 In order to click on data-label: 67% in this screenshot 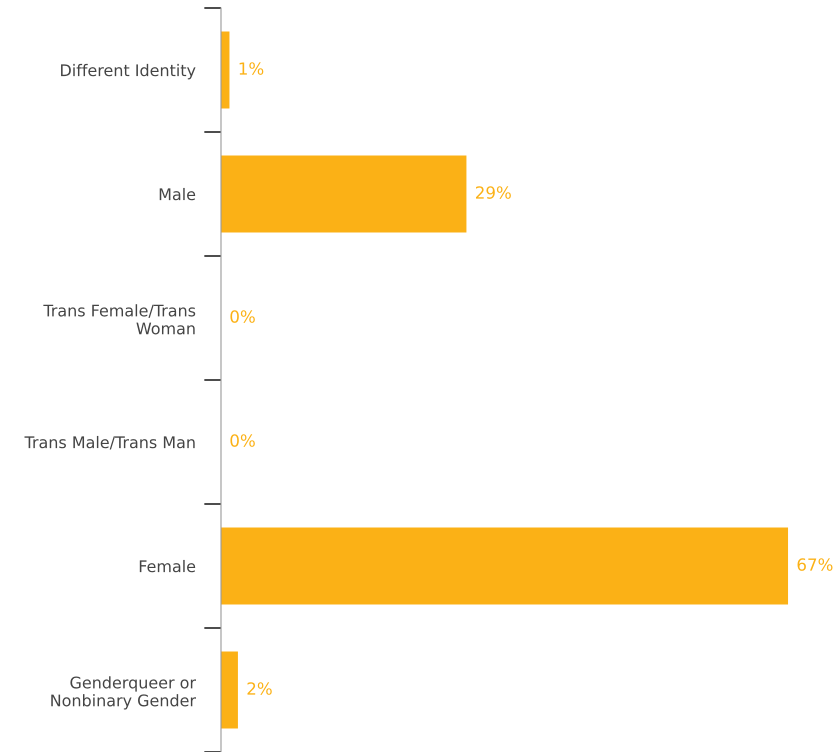, I will do `click(815, 564)`.